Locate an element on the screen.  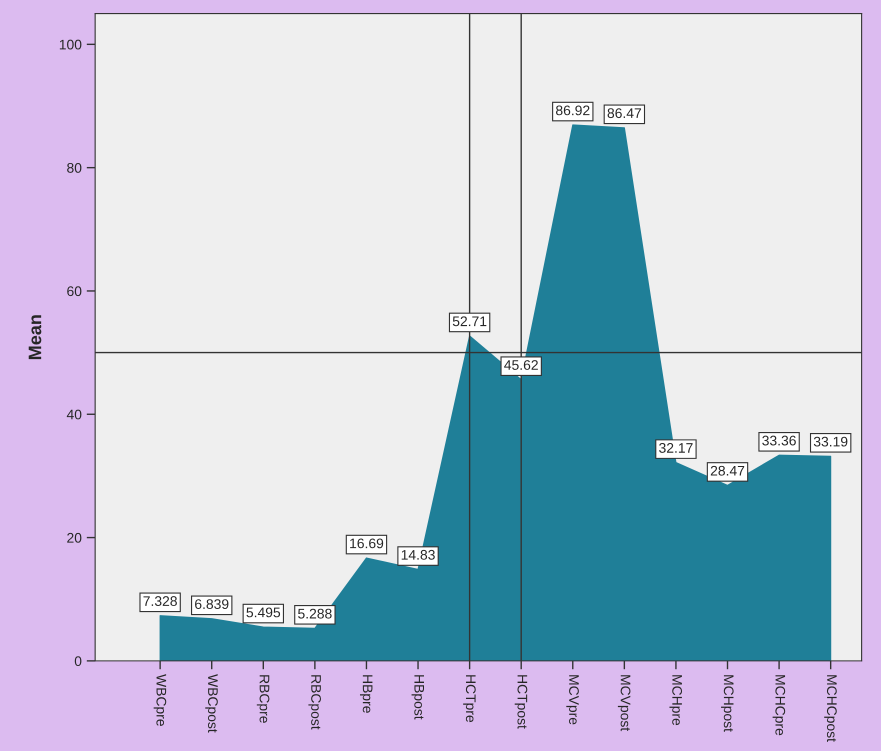
data-label: 6.839 is located at coordinates (211, 604).